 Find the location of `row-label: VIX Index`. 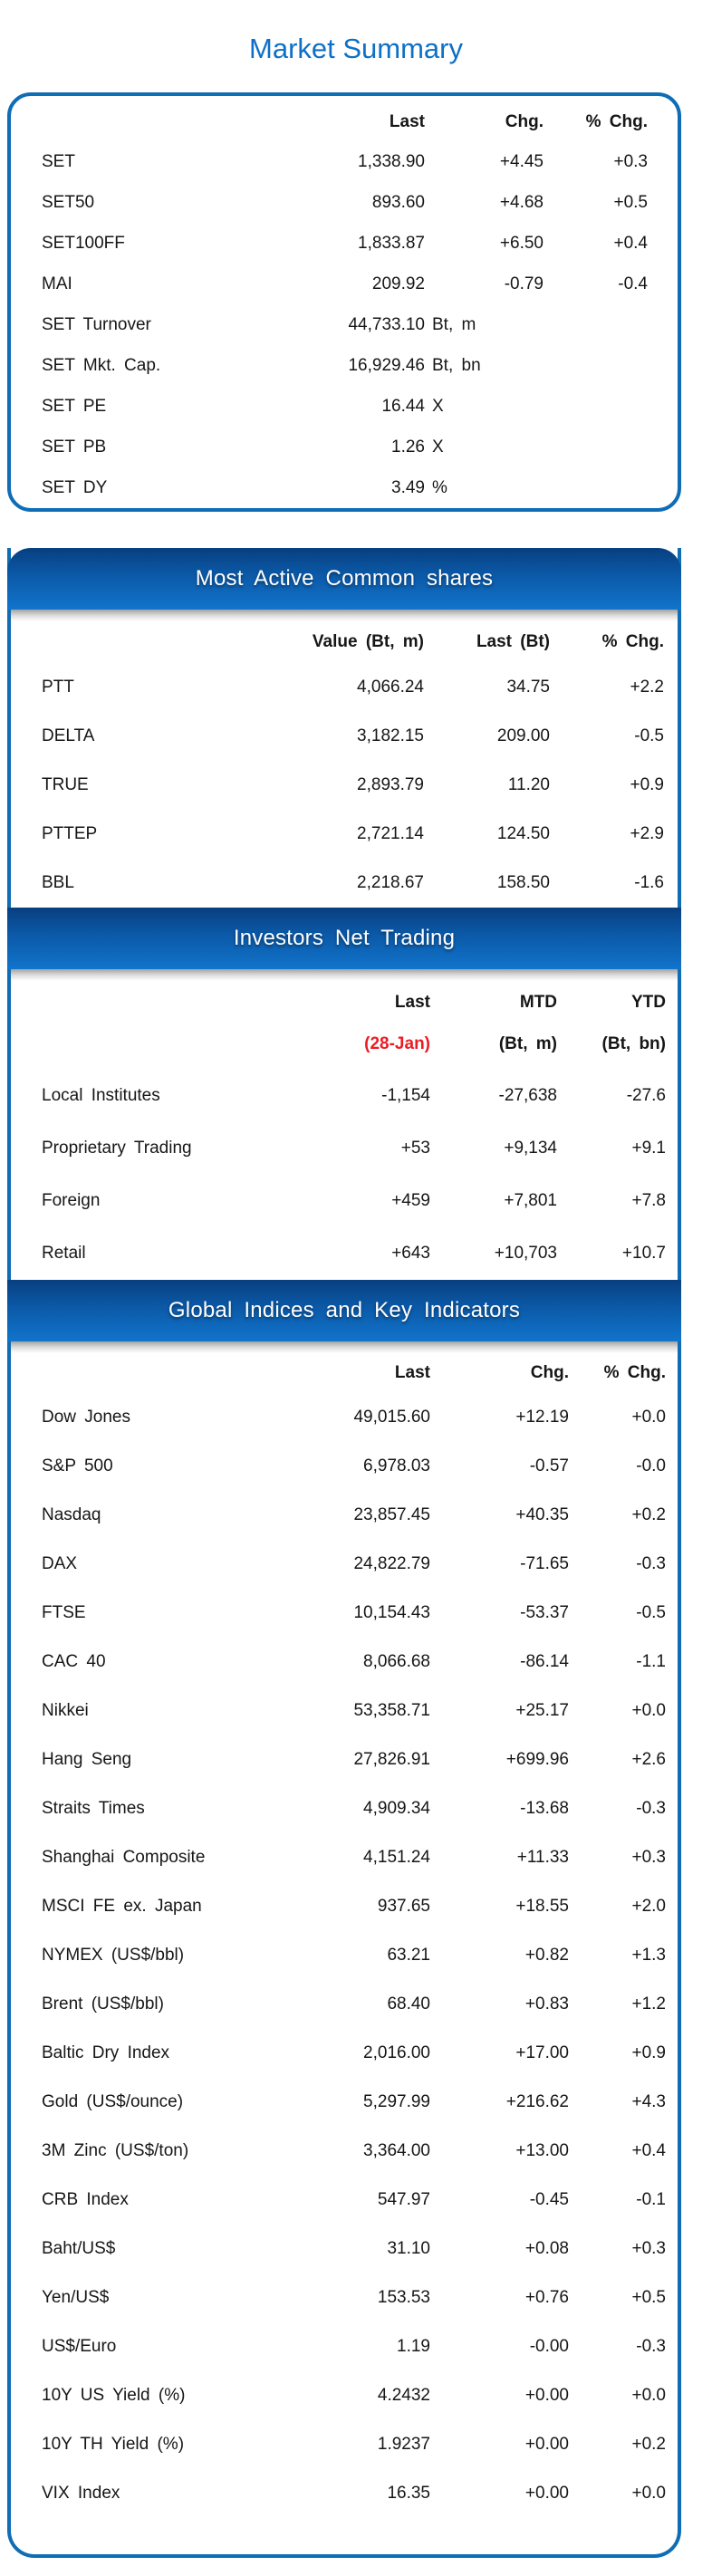

row-label: VIX Index is located at coordinates (81, 2493).